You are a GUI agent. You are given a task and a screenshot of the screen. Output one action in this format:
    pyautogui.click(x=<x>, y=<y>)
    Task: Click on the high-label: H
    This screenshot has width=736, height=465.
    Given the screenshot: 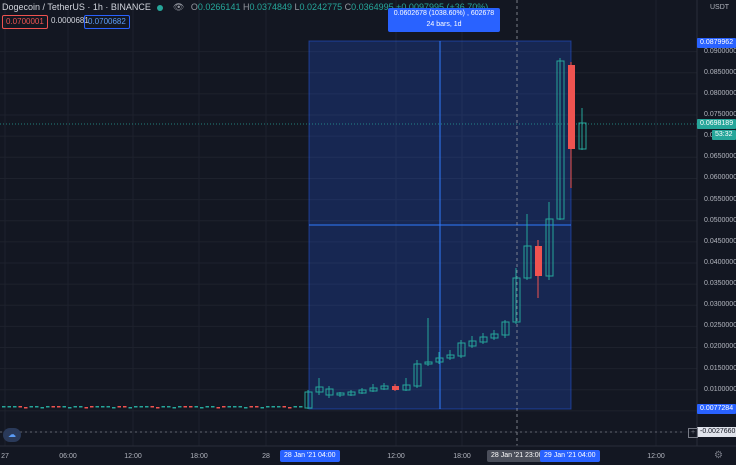 What is the action you would take?
    pyautogui.click(x=246, y=7)
    